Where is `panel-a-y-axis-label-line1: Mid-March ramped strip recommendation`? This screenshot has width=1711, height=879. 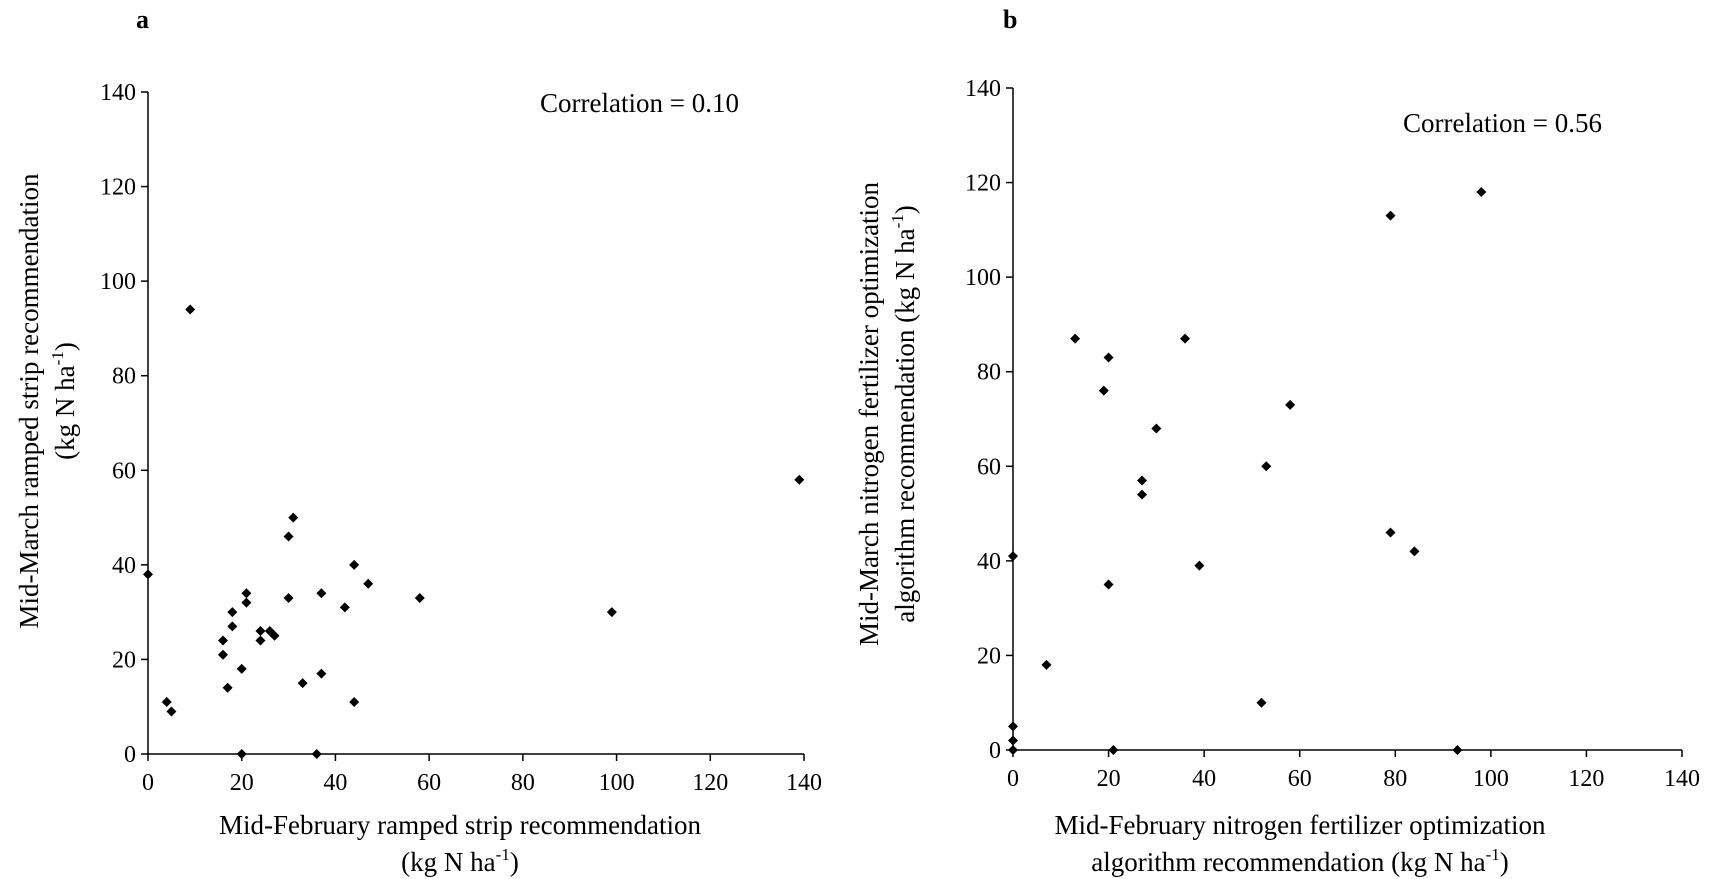 panel-a-y-axis-label-line1: Mid-March ramped strip recommendation is located at coordinates (29, 401).